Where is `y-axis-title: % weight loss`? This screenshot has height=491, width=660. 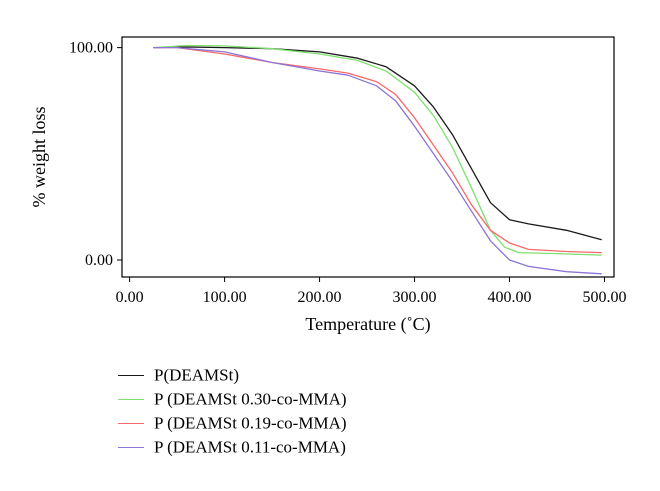
y-axis-title: % weight loss is located at coordinates (39, 157).